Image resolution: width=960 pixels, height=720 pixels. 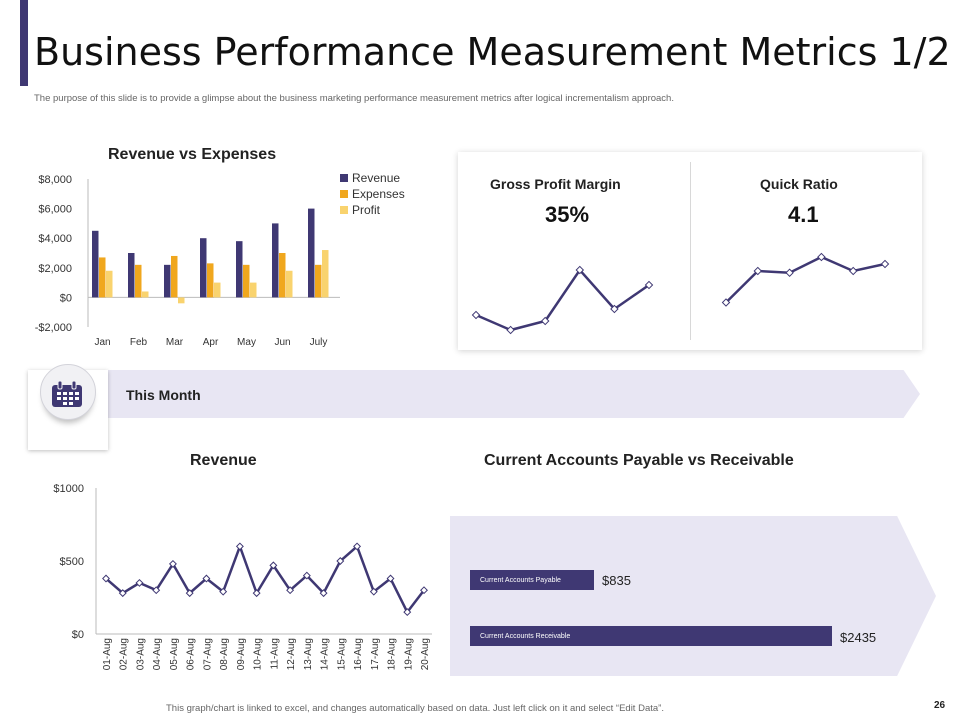 I want to click on x-tick-label: July, so click(x=319, y=342).